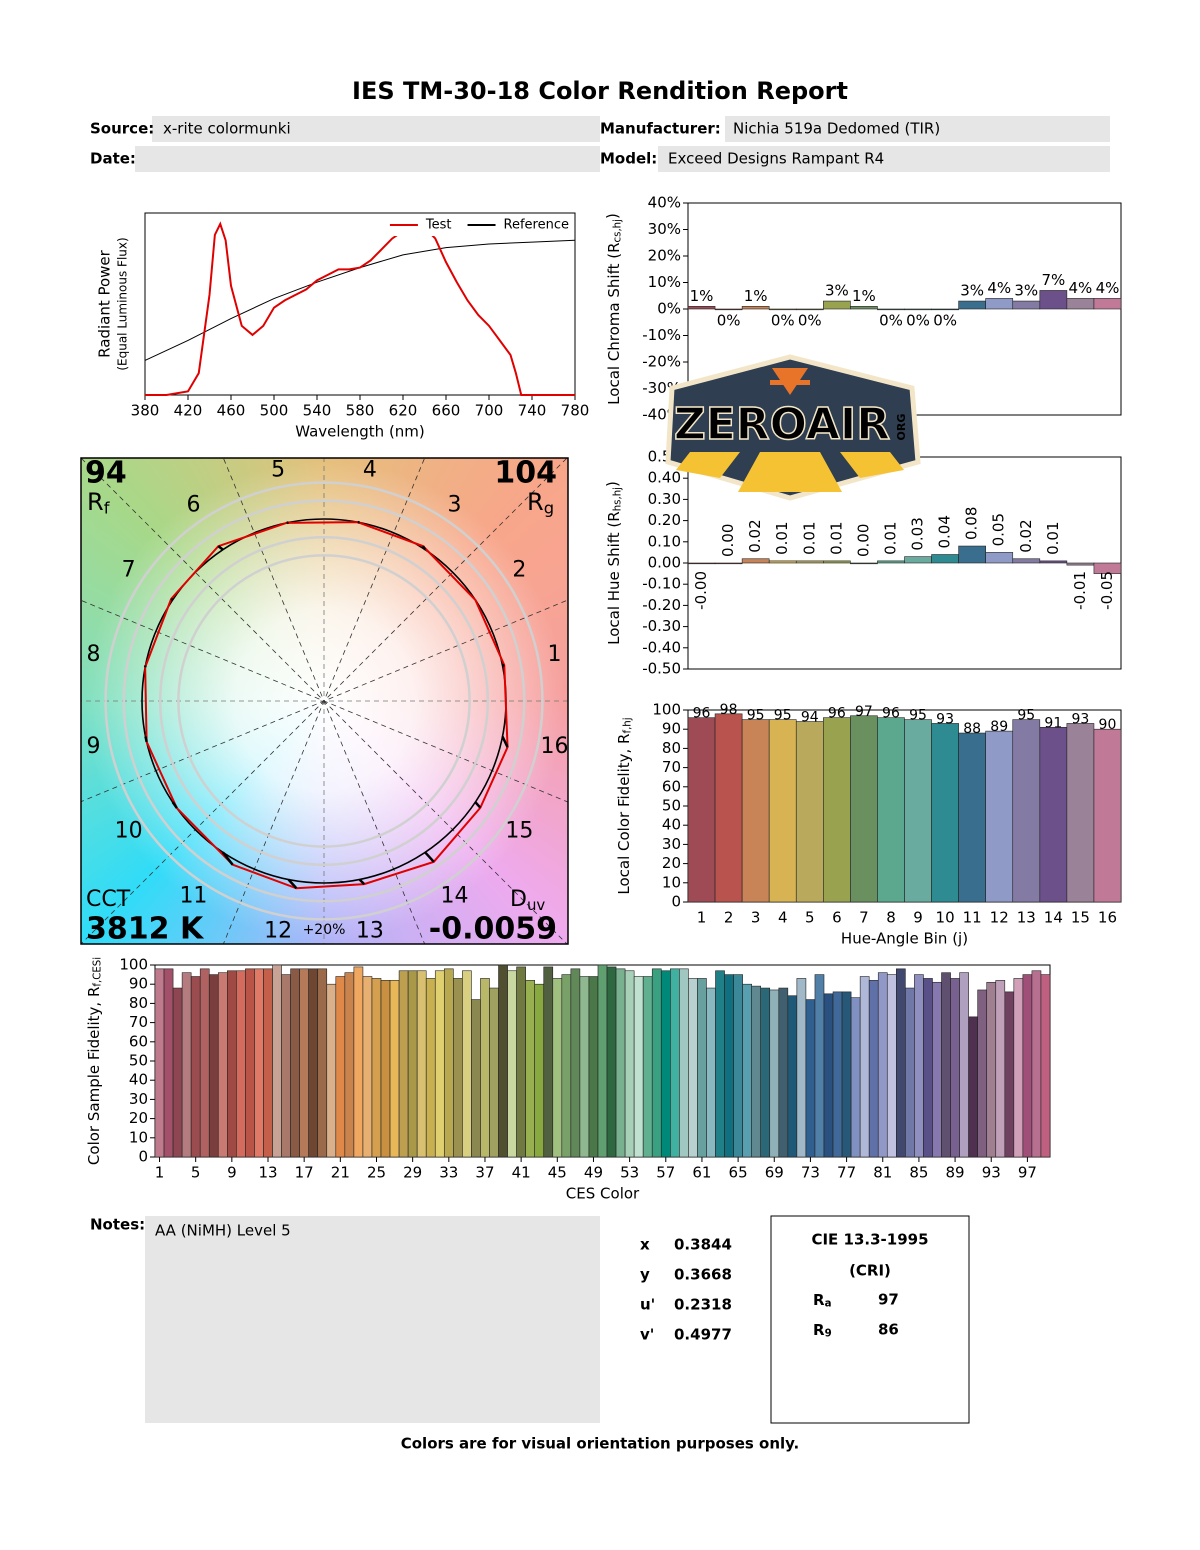  What do you see at coordinates (664, 256) in the screenshot?
I see `y-tick-label: 20%` at bounding box center [664, 256].